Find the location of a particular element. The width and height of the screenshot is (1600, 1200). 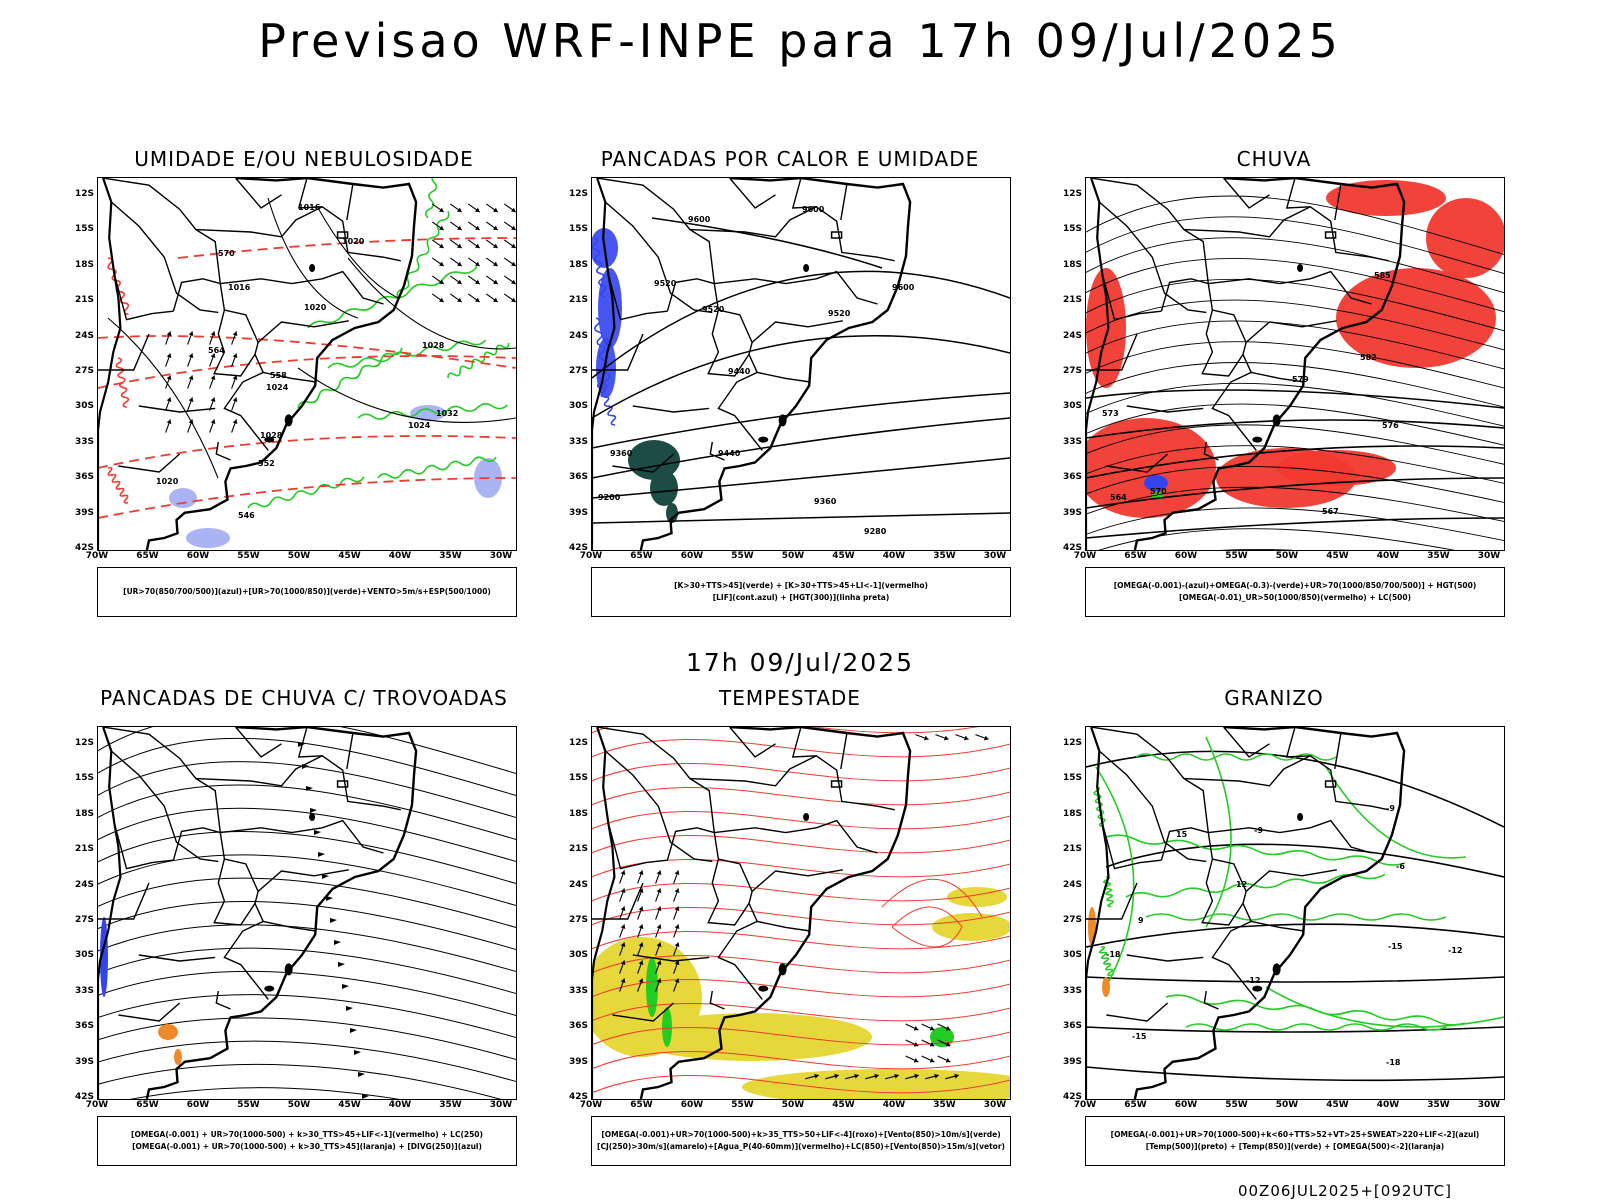

contour-label: -12 is located at coordinates (1455, 950).